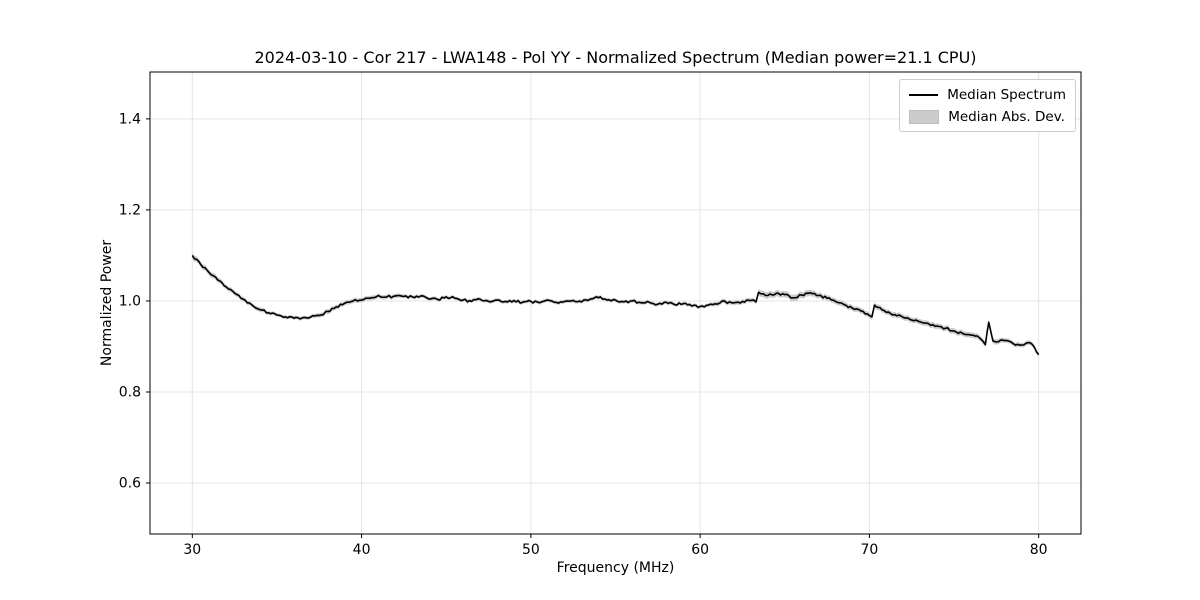  I want to click on y-tick-label: 1.2, so click(130, 210).